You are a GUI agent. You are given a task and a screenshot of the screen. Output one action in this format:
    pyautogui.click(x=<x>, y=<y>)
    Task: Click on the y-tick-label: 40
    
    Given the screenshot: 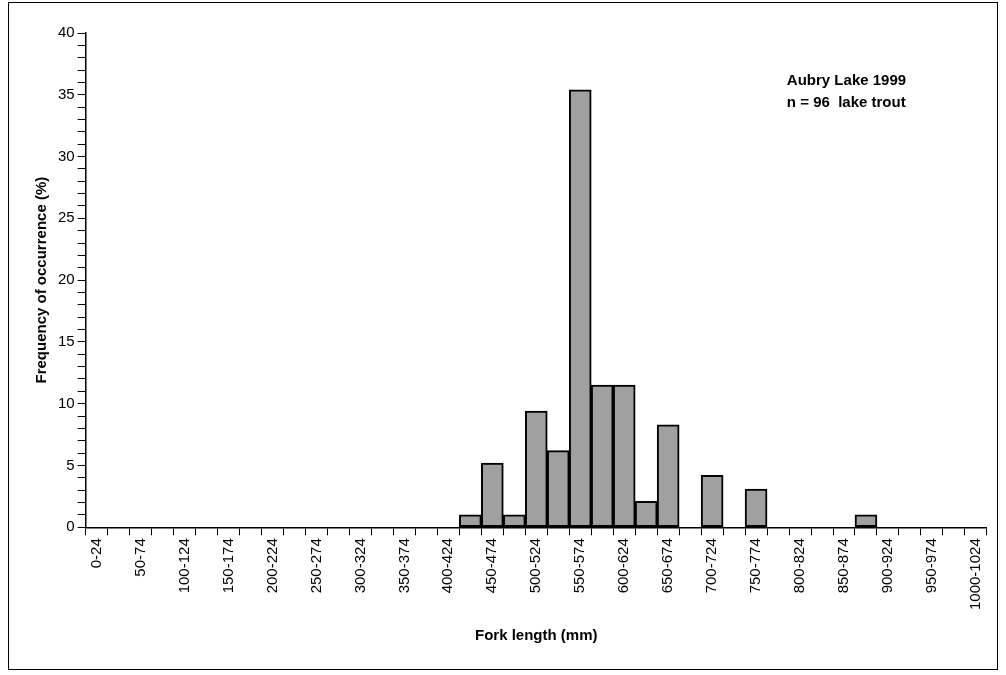 What is the action you would take?
    pyautogui.click(x=66, y=32)
    